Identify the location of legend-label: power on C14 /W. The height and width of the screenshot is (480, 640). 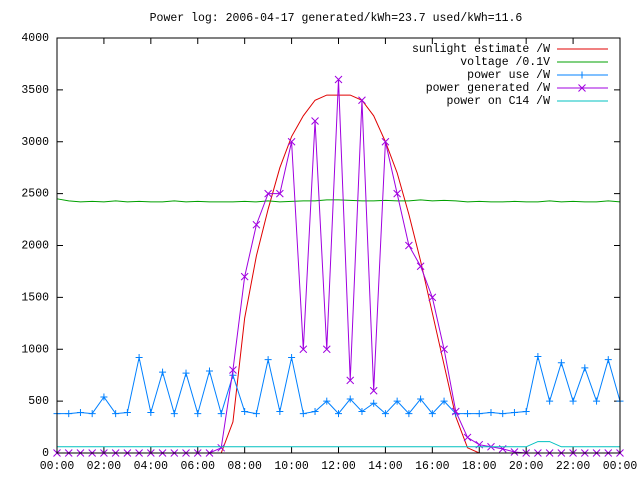
(498, 101).